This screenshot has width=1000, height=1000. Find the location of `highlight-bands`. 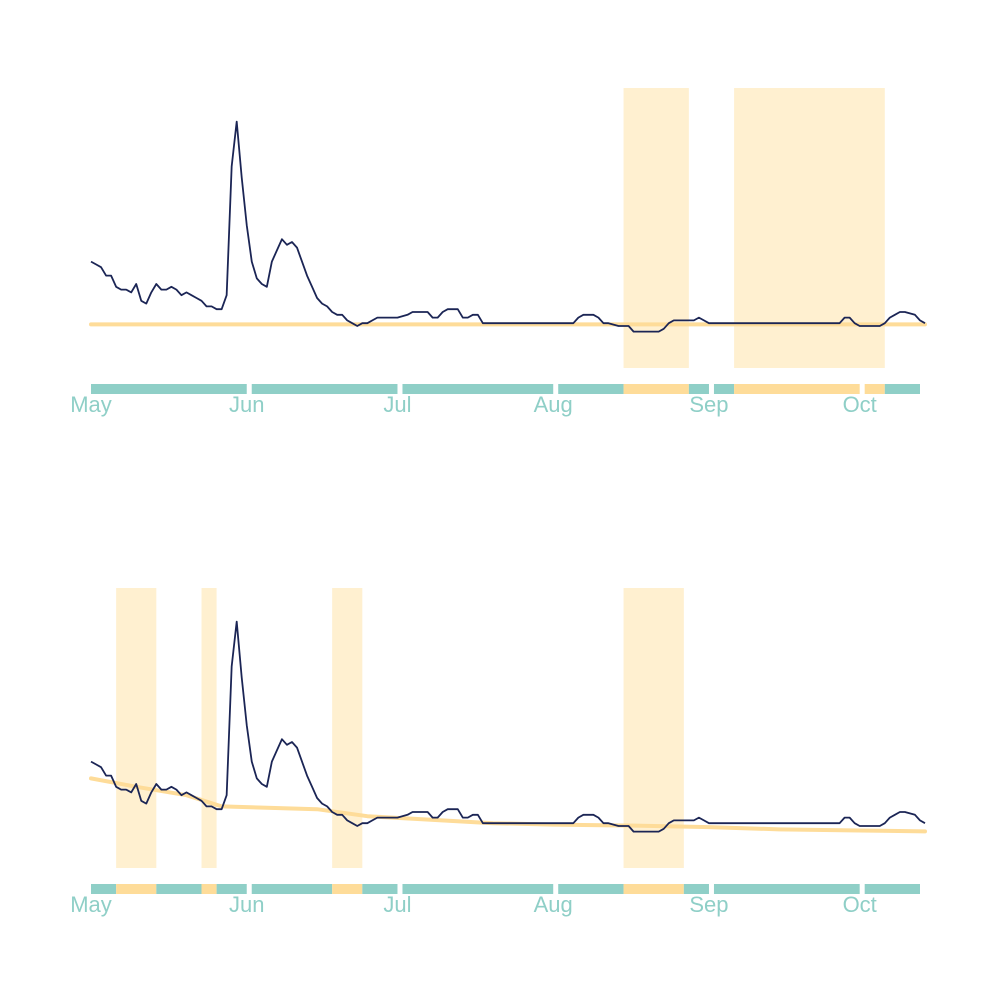

highlight-bands is located at coordinates (754, 228).